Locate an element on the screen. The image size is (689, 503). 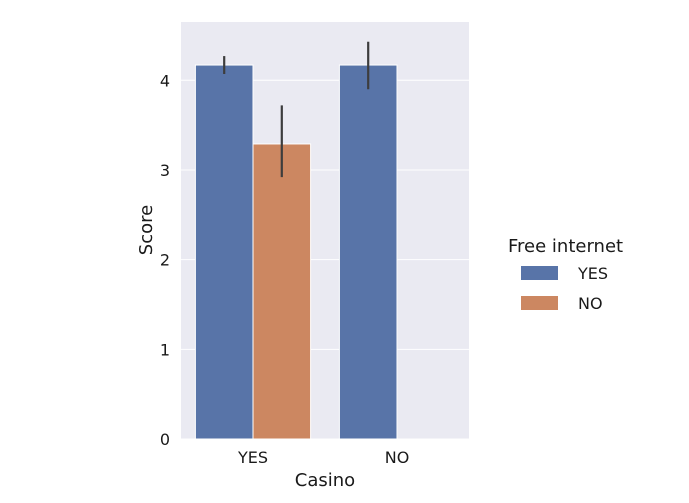
y-tick-label: 3 is located at coordinates (165, 170).